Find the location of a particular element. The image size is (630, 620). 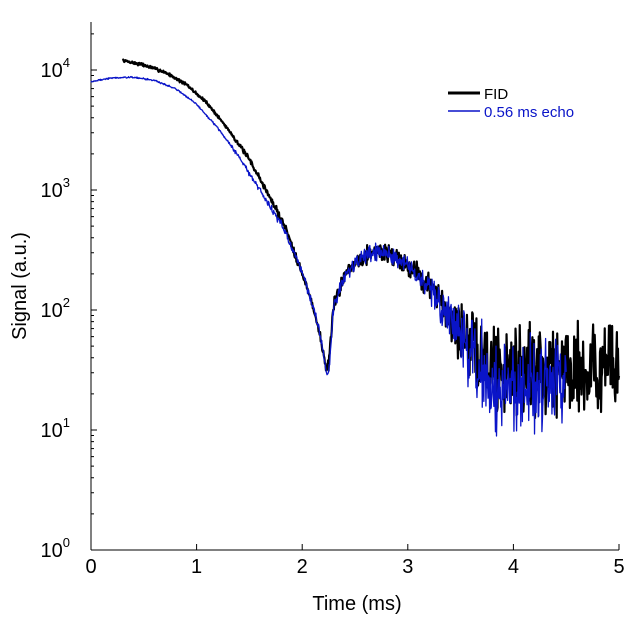

legend: FID 0.56 ms echo is located at coordinates (511, 103).